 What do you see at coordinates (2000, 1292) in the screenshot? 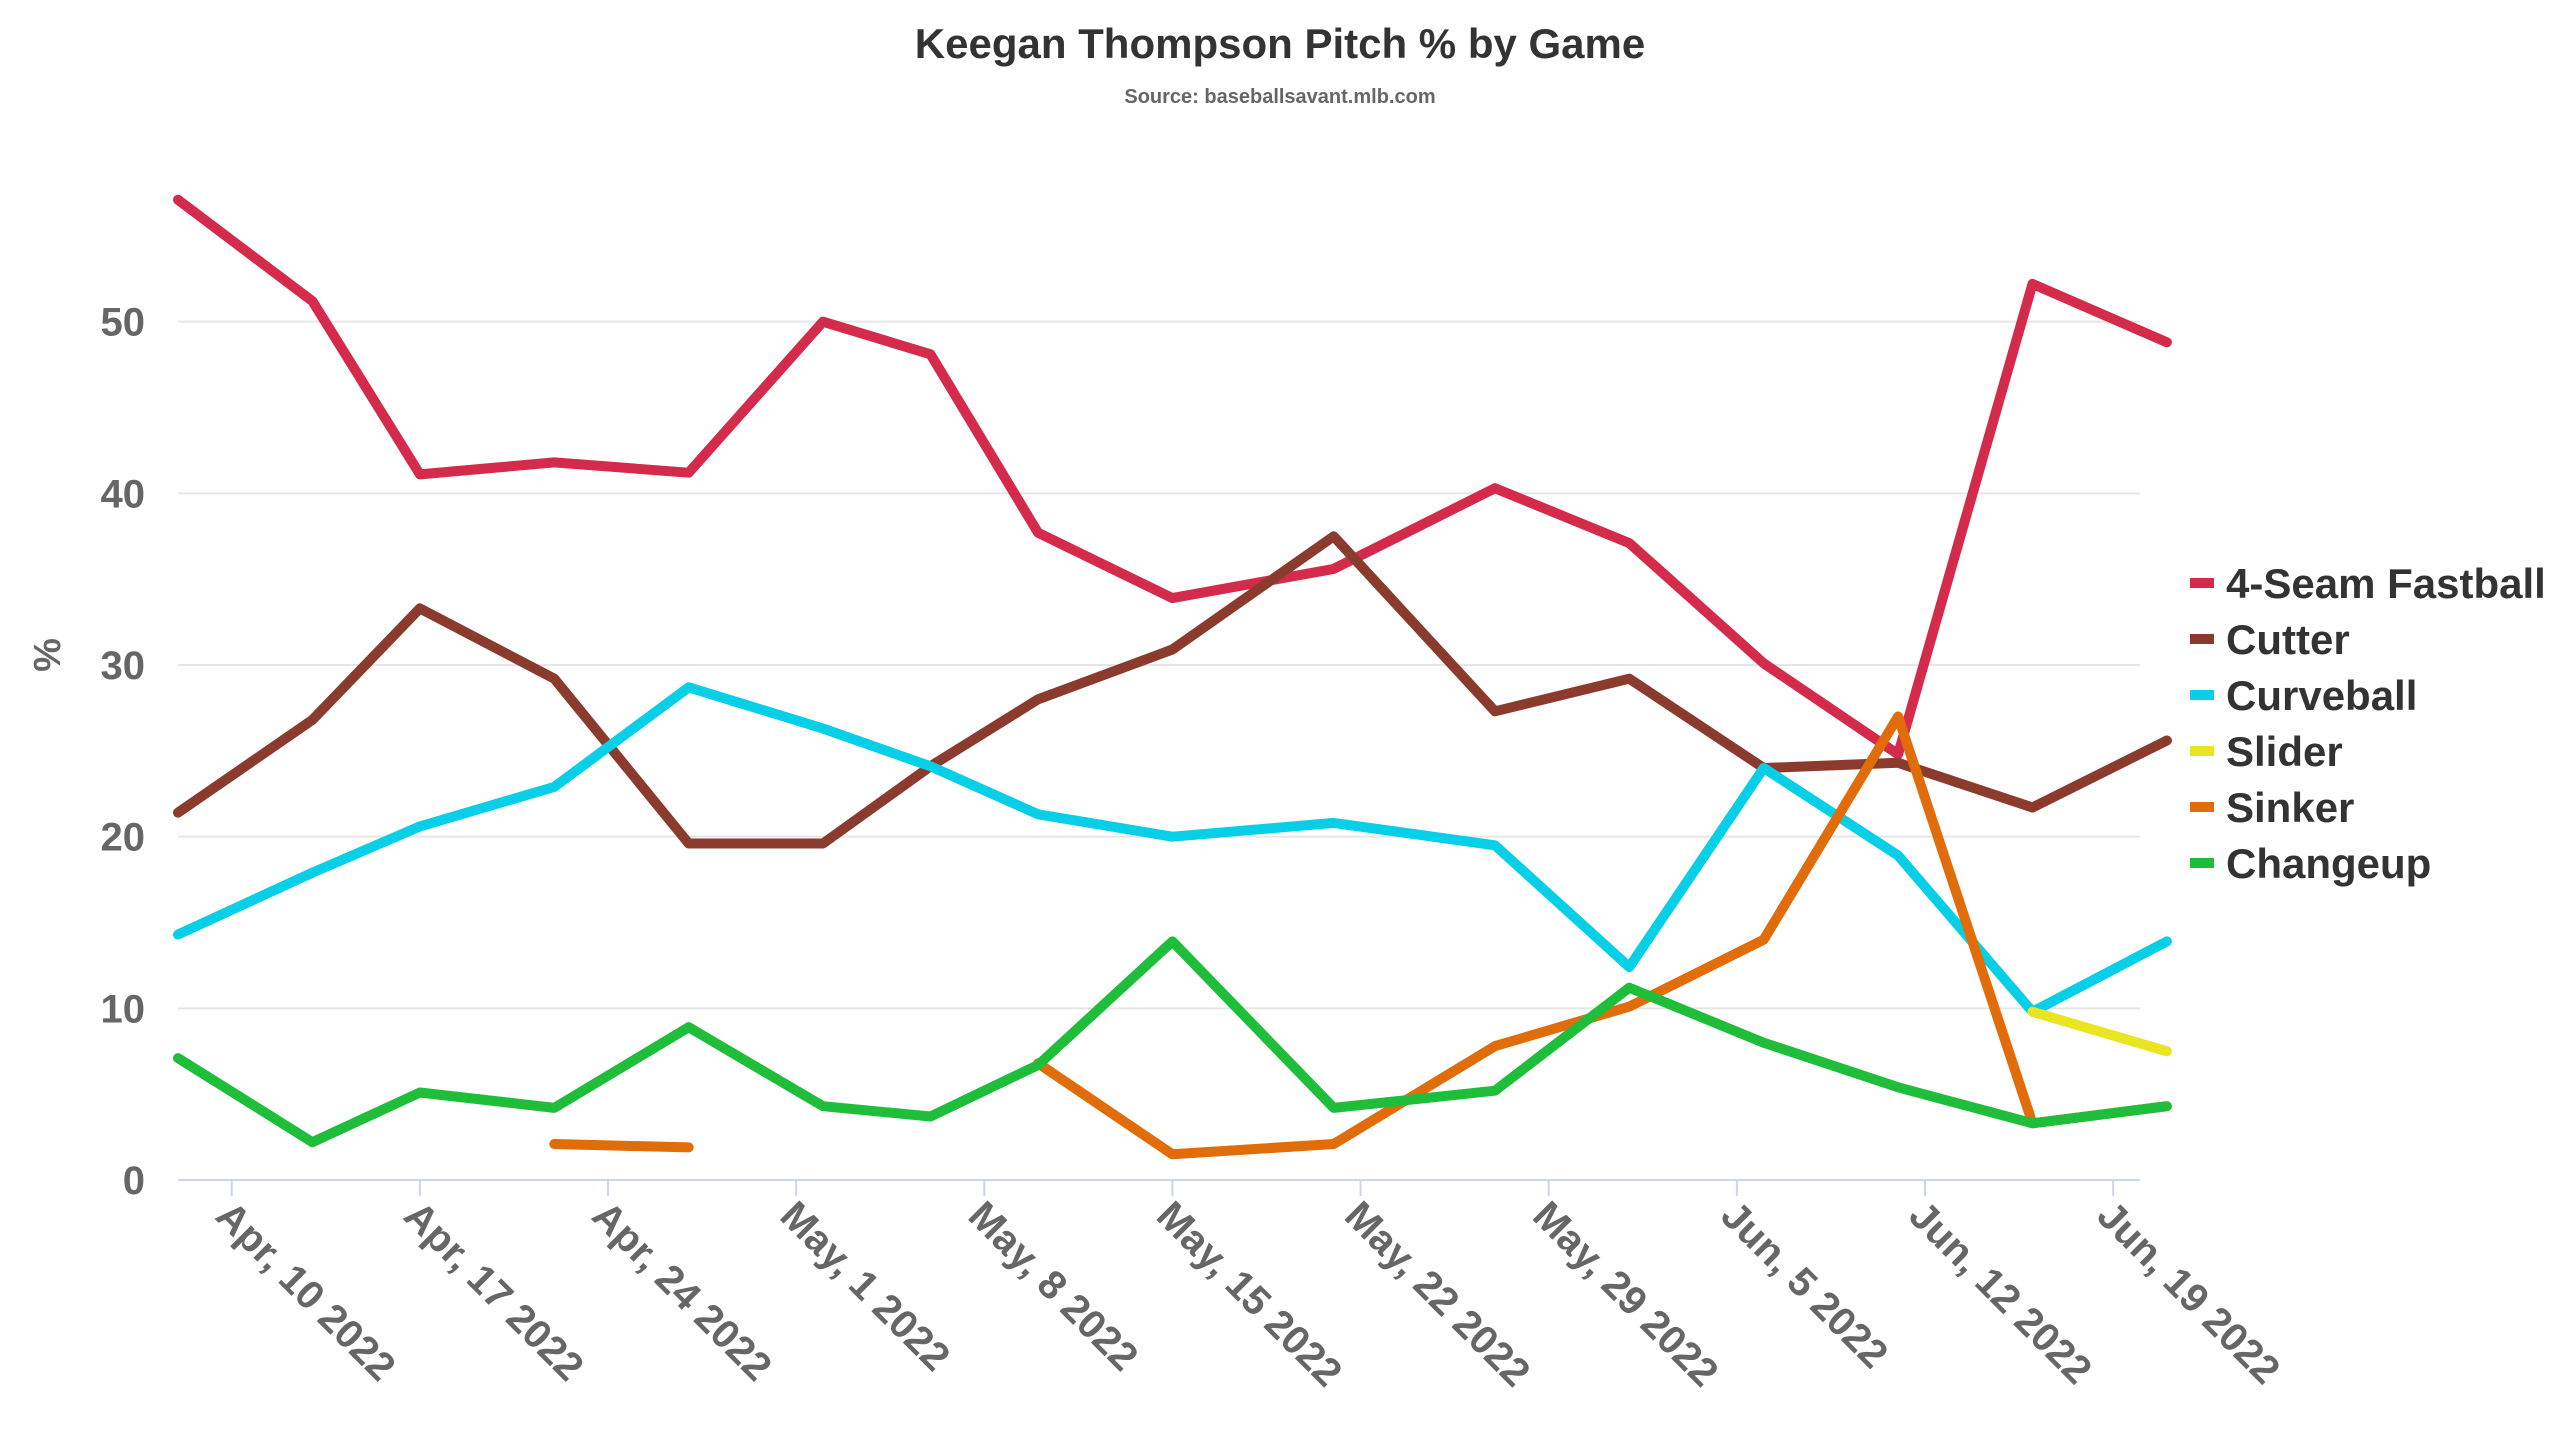
I see `x-tick-label: Jun, 12 2022` at bounding box center [2000, 1292].